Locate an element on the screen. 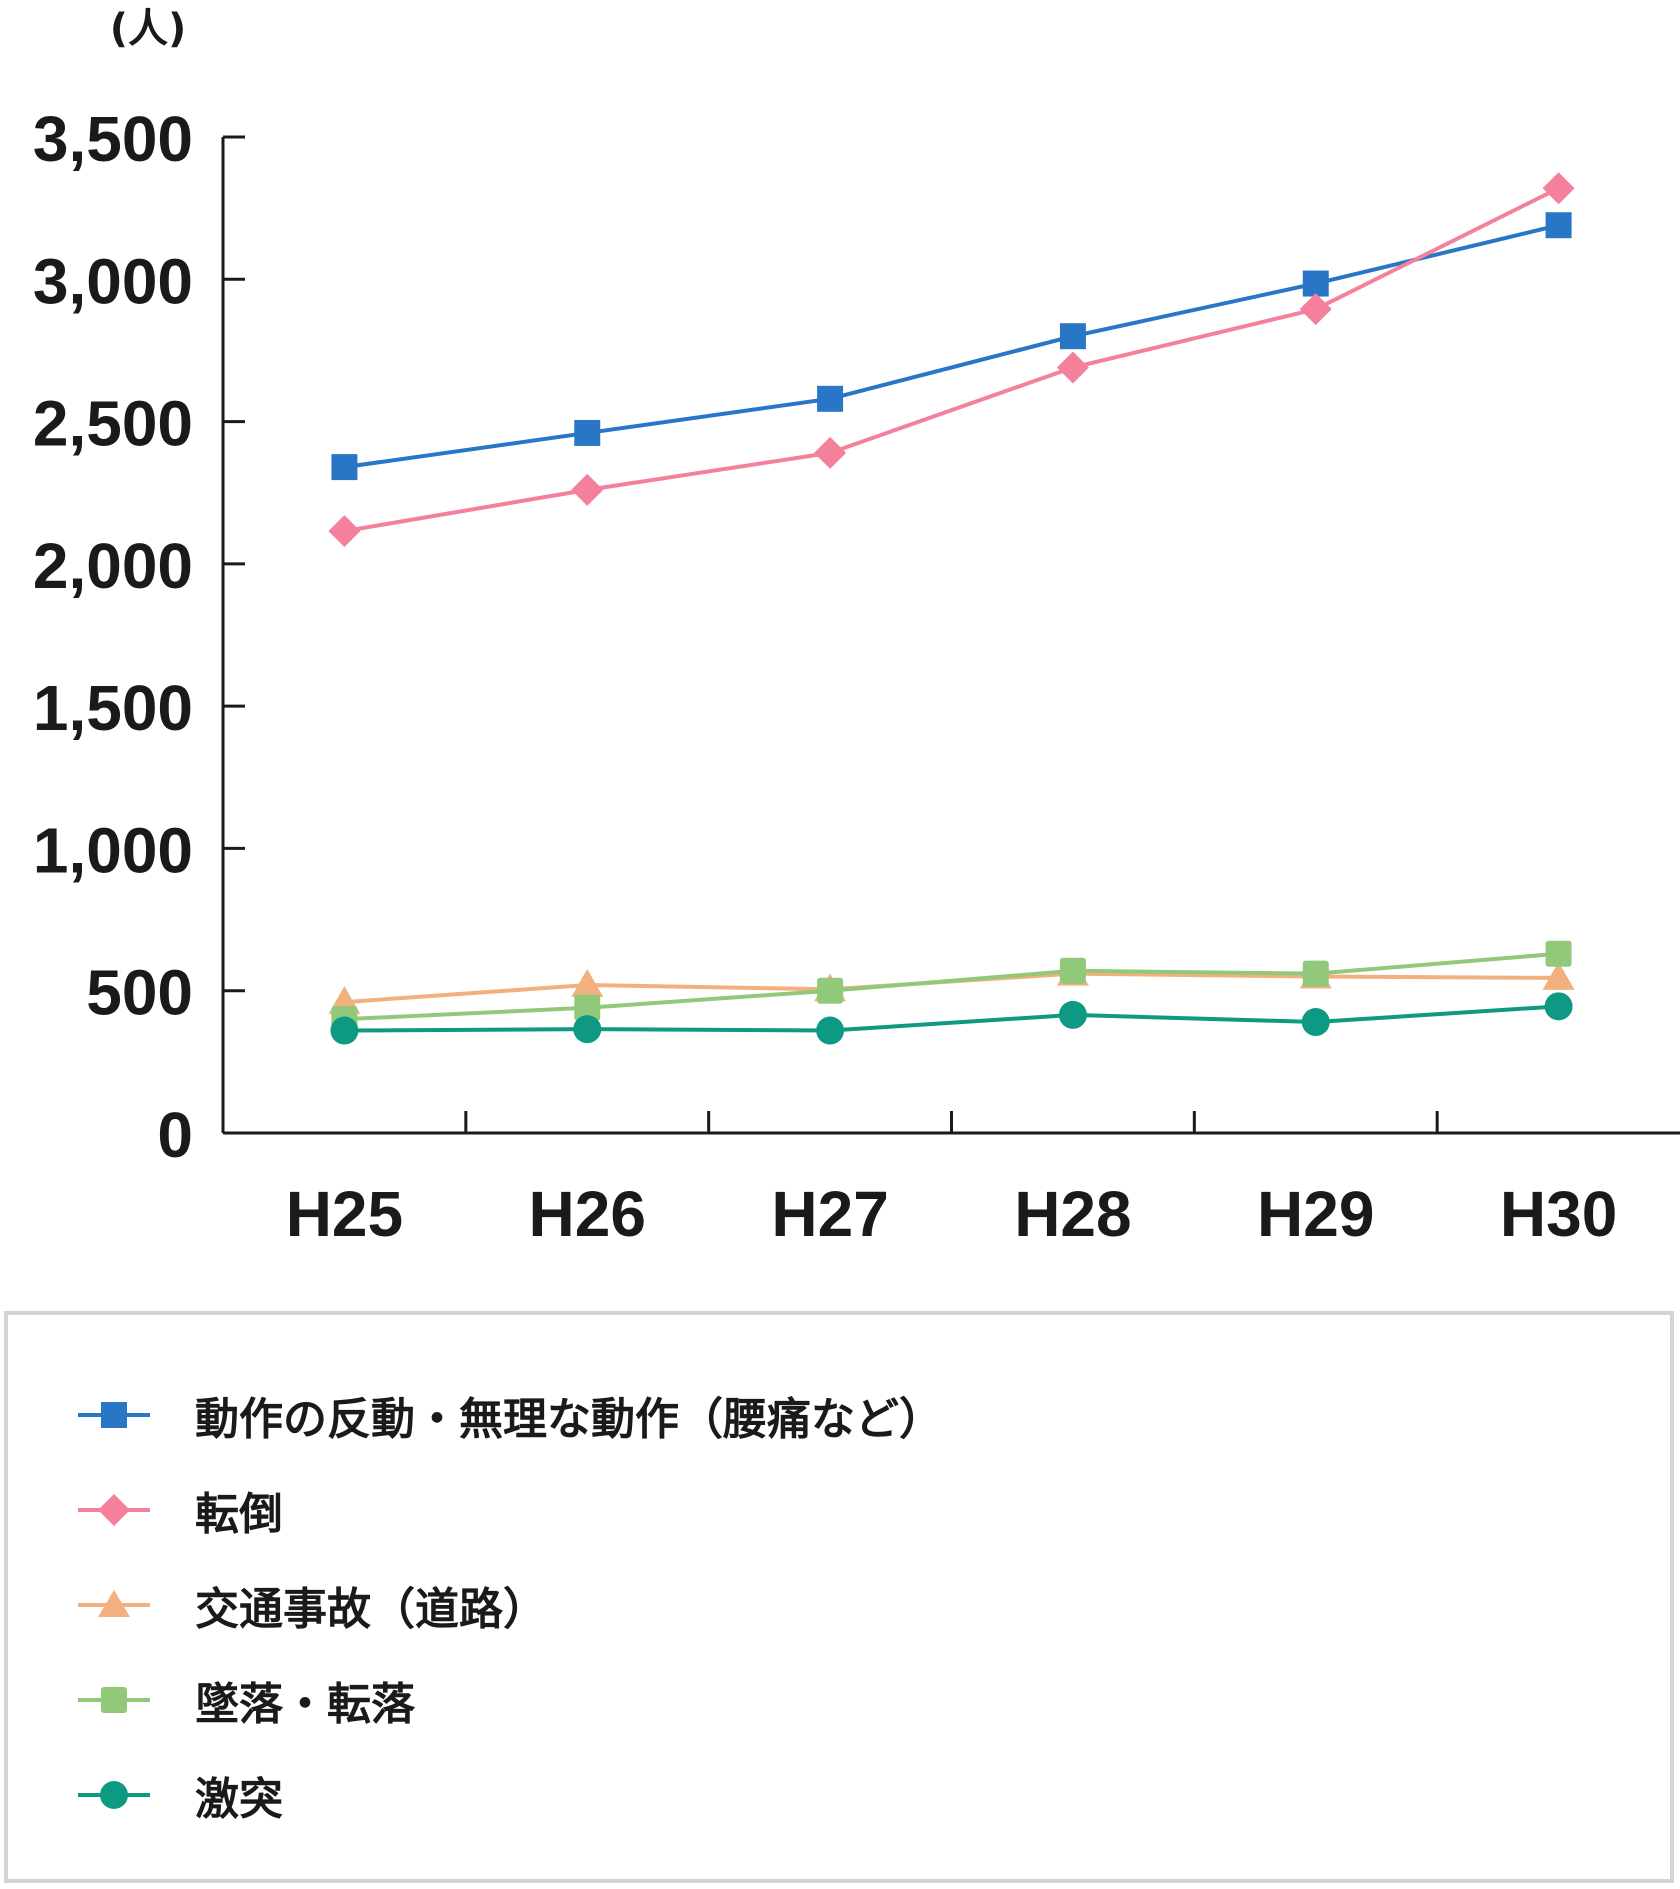  legend-label: 激突 is located at coordinates (239, 1799).